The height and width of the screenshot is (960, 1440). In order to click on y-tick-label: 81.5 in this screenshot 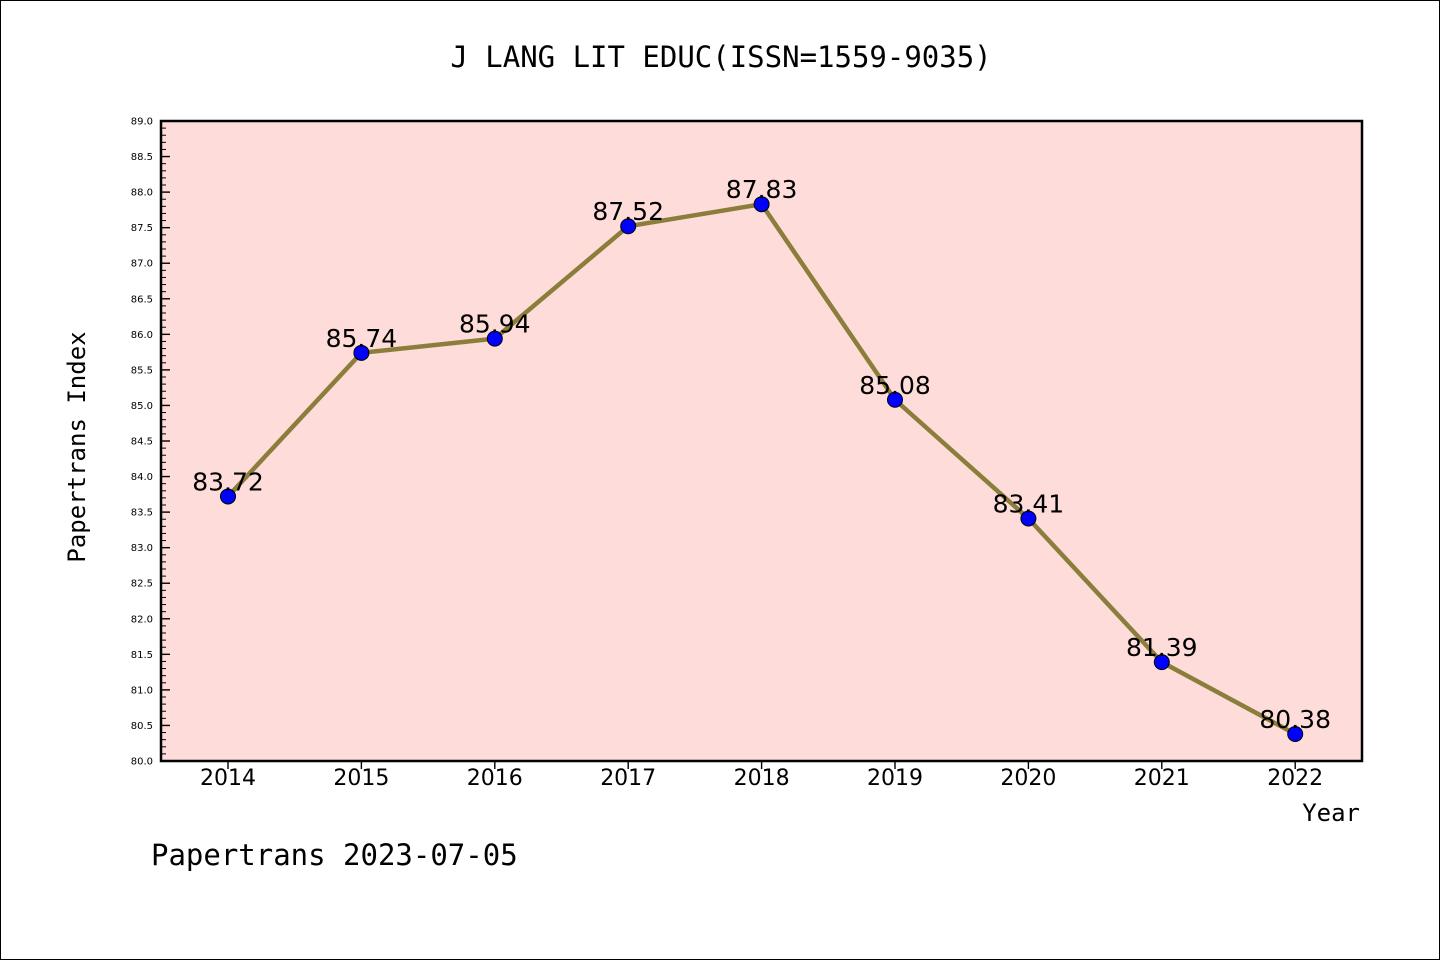, I will do `click(142, 655)`.